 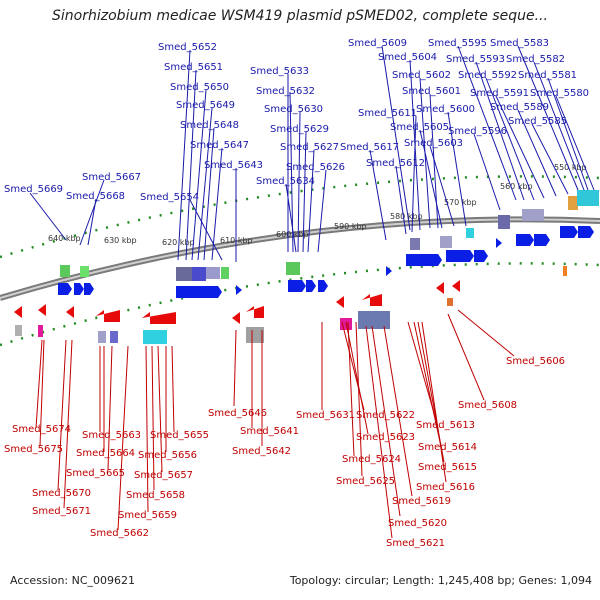 What do you see at coordinates (120, 240) in the screenshot?
I see `scale-tick: 630 kbp` at bounding box center [120, 240].